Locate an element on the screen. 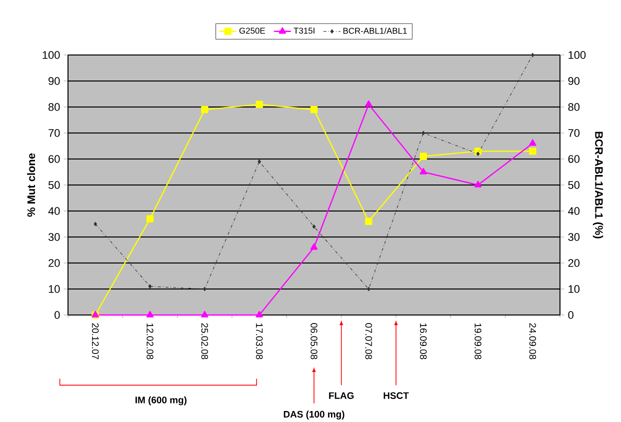  y-tick-label: 100 is located at coordinates (51, 55).